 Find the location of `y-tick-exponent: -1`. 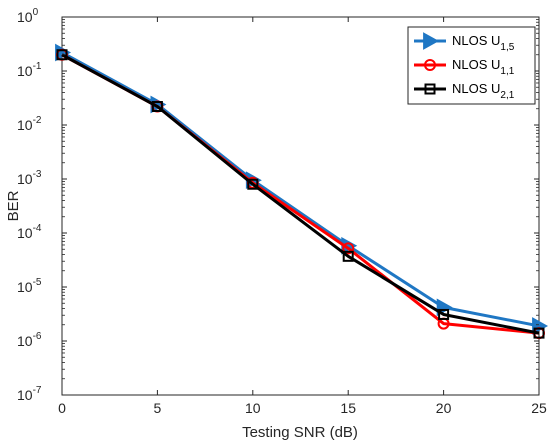

y-tick-exponent: -1 is located at coordinates (37, 66).